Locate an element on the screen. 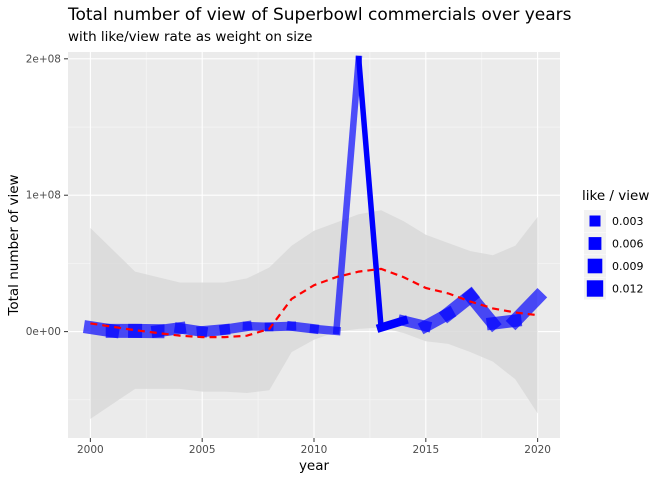  y-axis: 0e+00 1e+08 2e+08 is located at coordinates (47, 195).